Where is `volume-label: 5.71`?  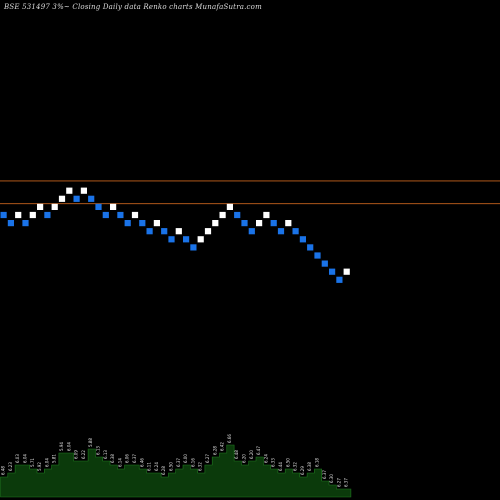 volume-label: 5.71 is located at coordinates (32, 462).